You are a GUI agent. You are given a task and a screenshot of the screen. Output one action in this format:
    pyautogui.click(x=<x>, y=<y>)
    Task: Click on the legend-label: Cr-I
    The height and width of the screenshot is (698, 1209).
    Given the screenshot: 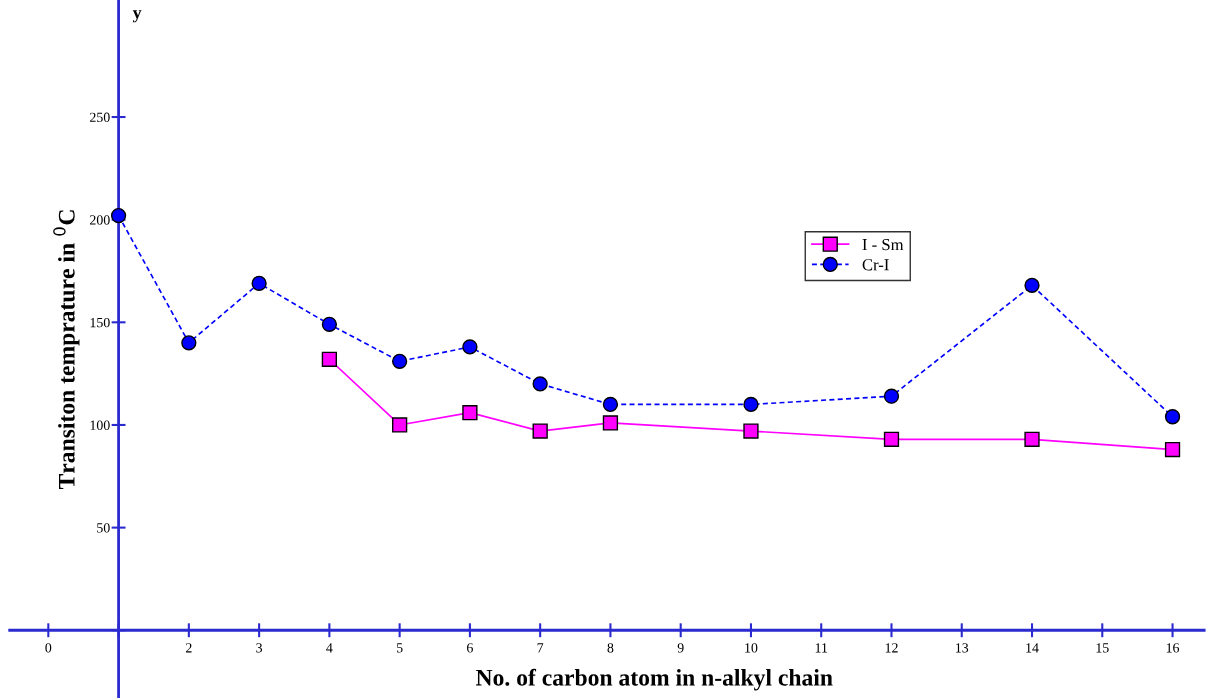 What is the action you would take?
    pyautogui.click(x=875, y=265)
    